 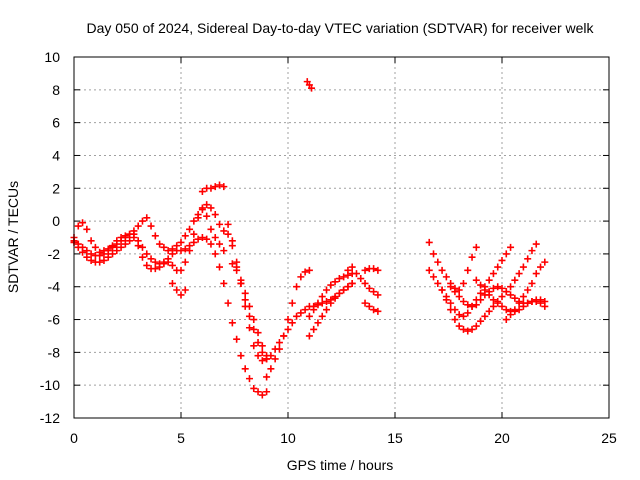 I want to click on y-tick-labels: -12 -10 -8 -6 -4 -2 0 2 4 6 8 10, so click(x=50, y=237).